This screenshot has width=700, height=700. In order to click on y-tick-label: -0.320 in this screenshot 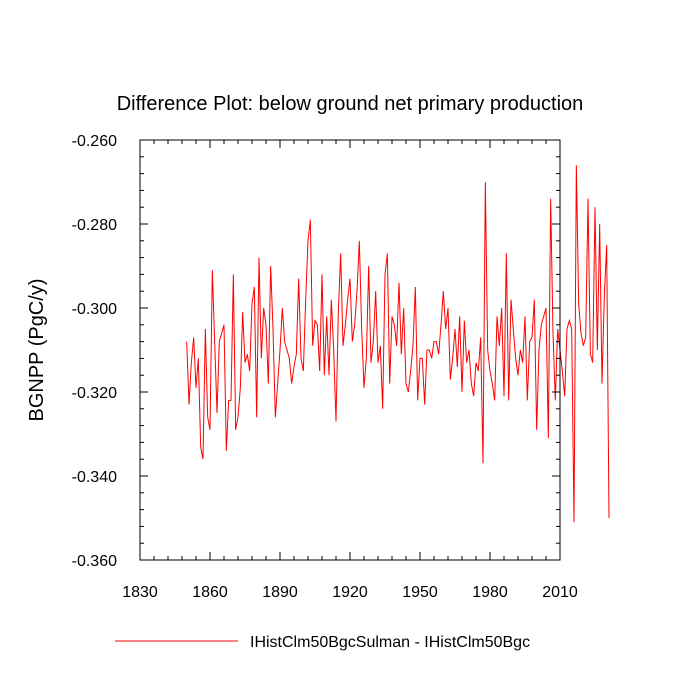, I will do `click(94, 393)`.